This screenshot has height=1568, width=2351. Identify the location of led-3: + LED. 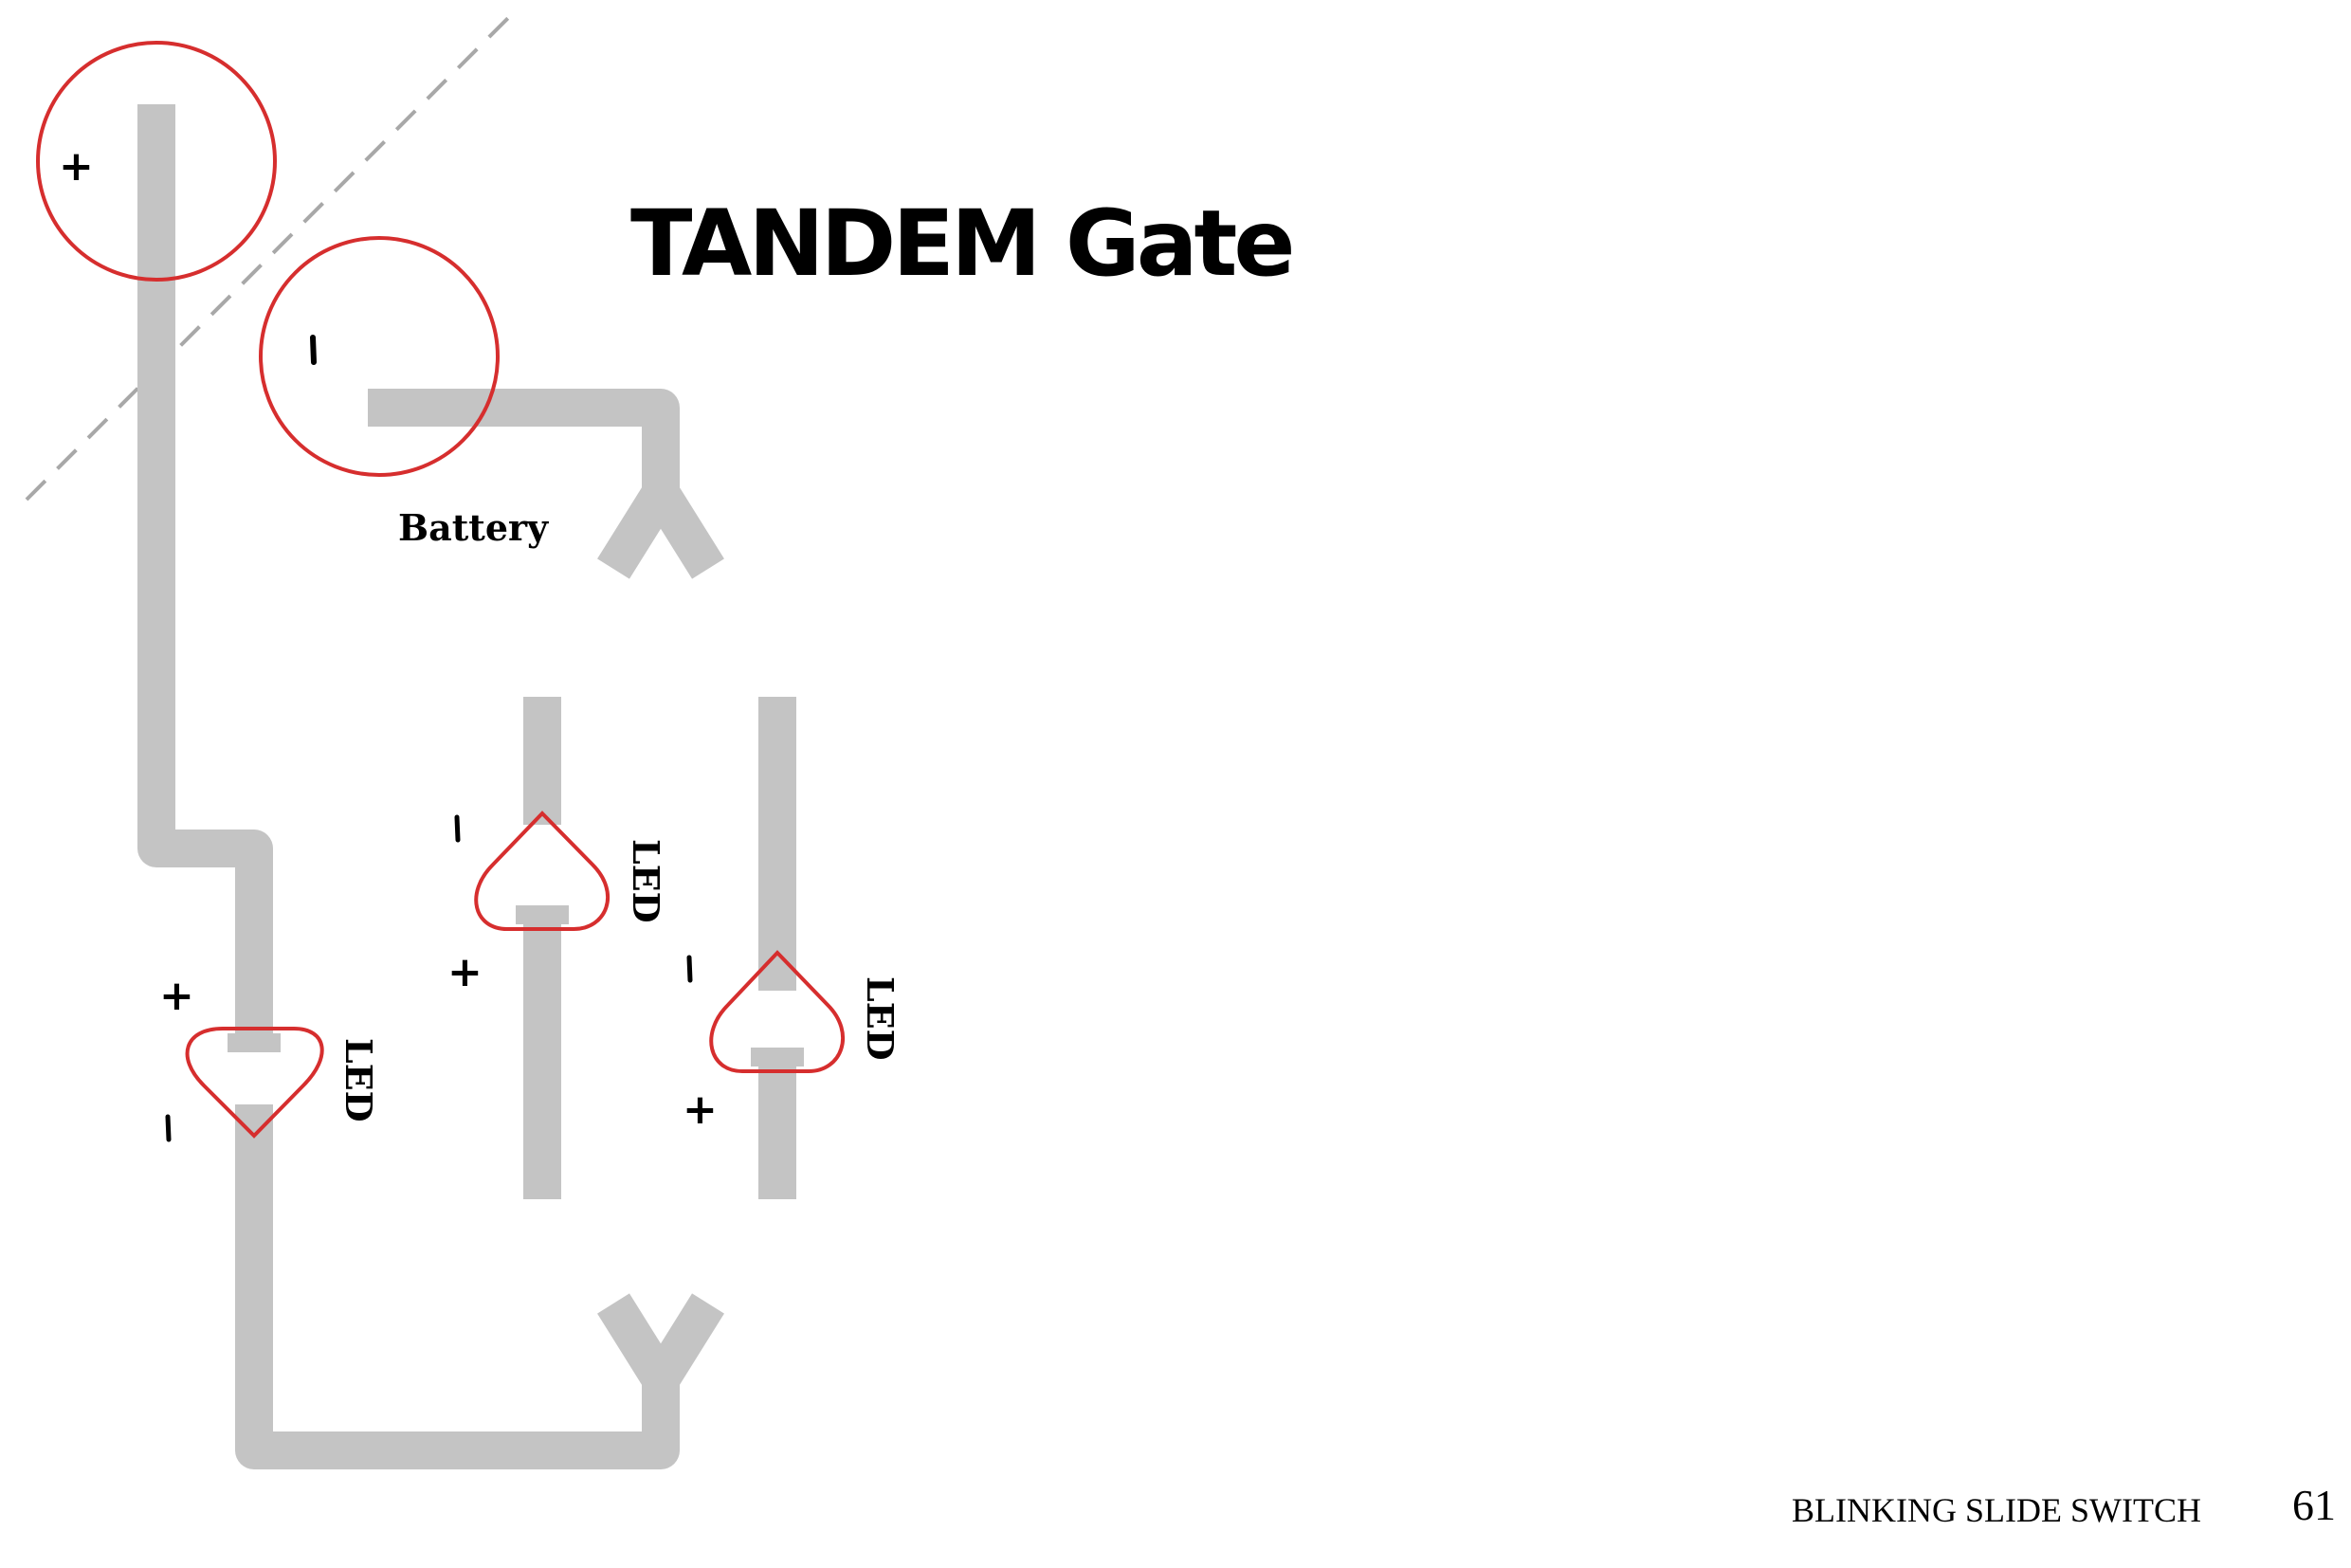
(792, 1042).